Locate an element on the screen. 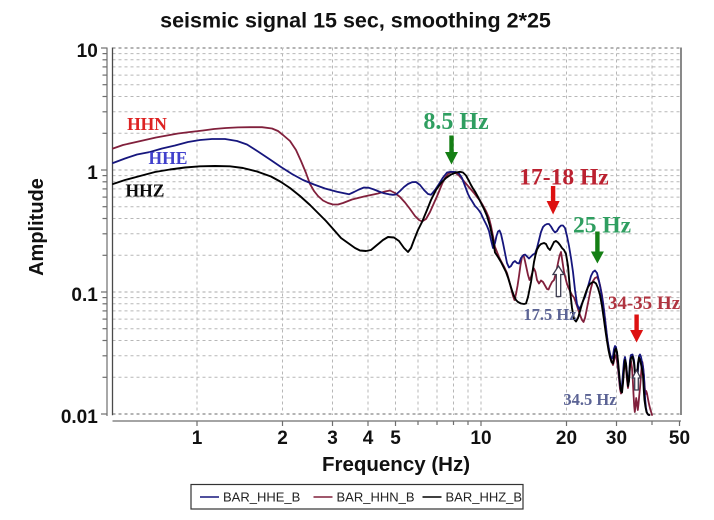  svg-text: 0.1 is located at coordinates (84, 295).